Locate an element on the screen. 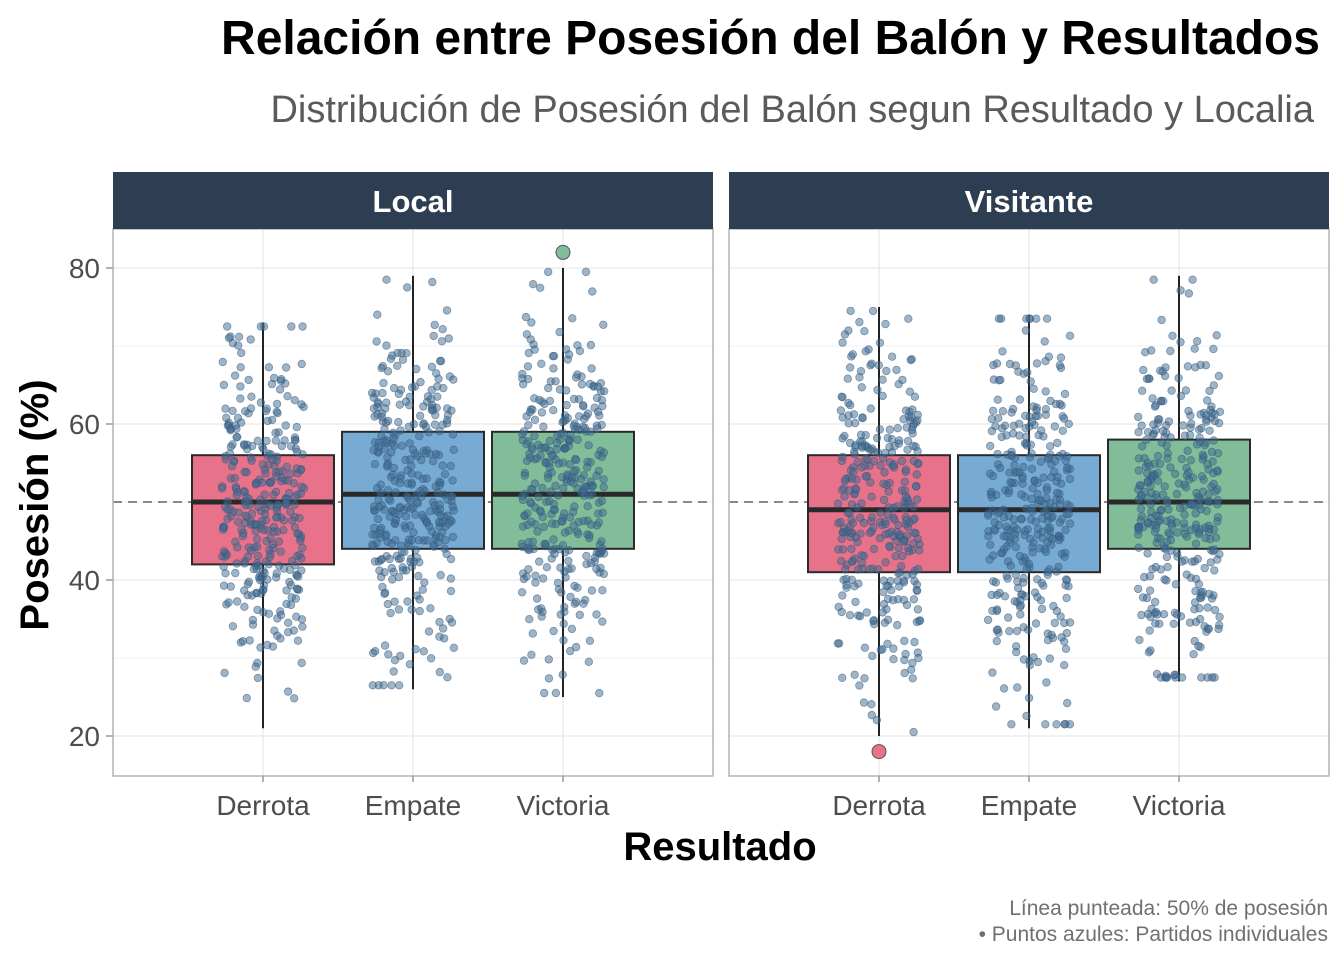 The image size is (1344, 960). x-tick-label: Empate is located at coordinates (413, 805).